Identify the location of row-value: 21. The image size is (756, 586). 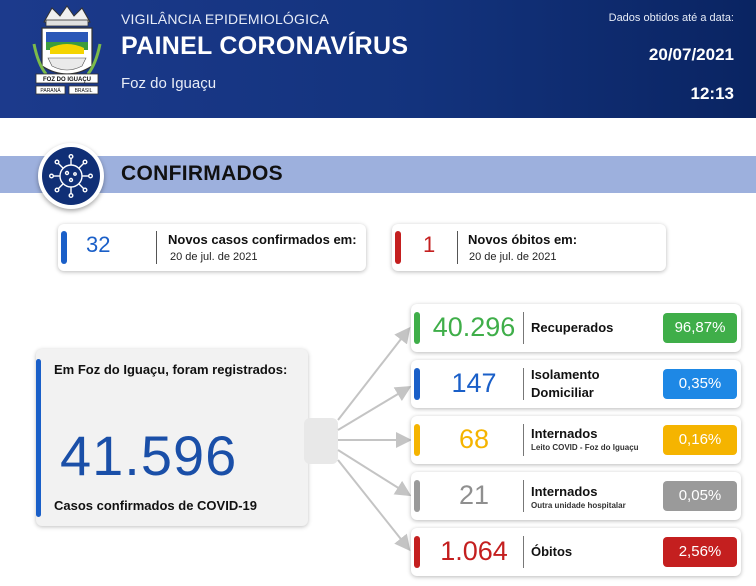
(474, 495).